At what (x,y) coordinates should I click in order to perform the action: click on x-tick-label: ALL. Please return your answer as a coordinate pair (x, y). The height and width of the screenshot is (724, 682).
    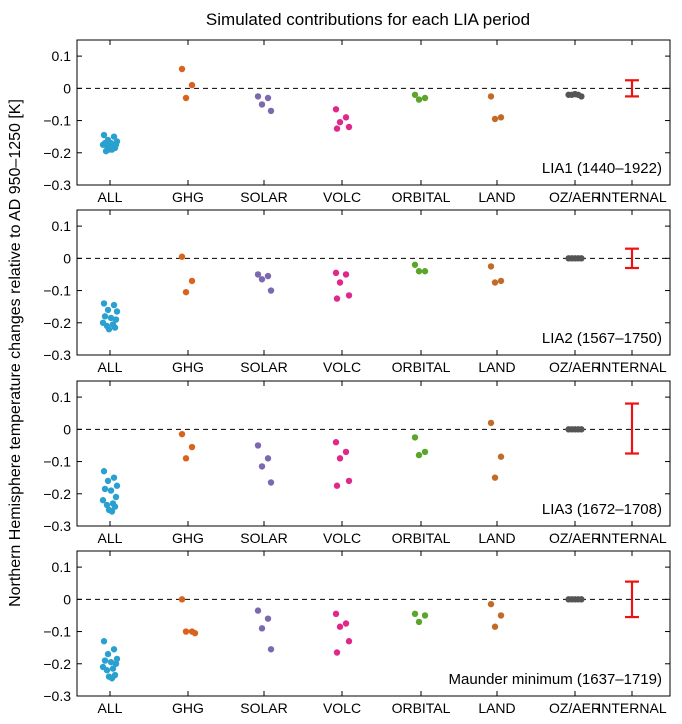
    Looking at the image, I should click on (110, 197).